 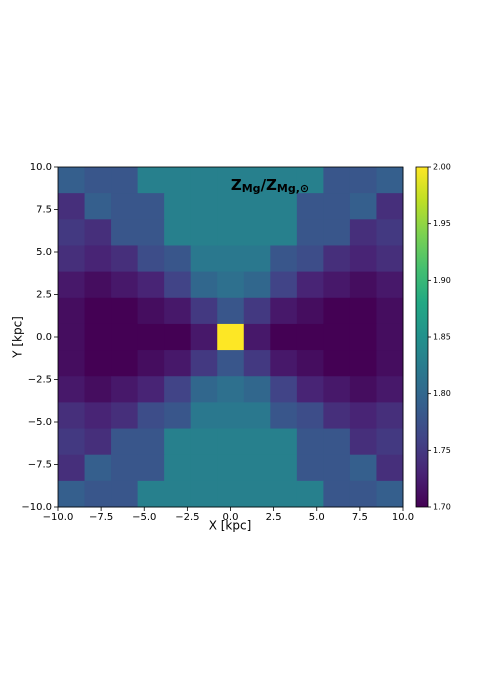 What do you see at coordinates (442, 393) in the screenshot?
I see `colorbar-tick-label: 1.80` at bounding box center [442, 393].